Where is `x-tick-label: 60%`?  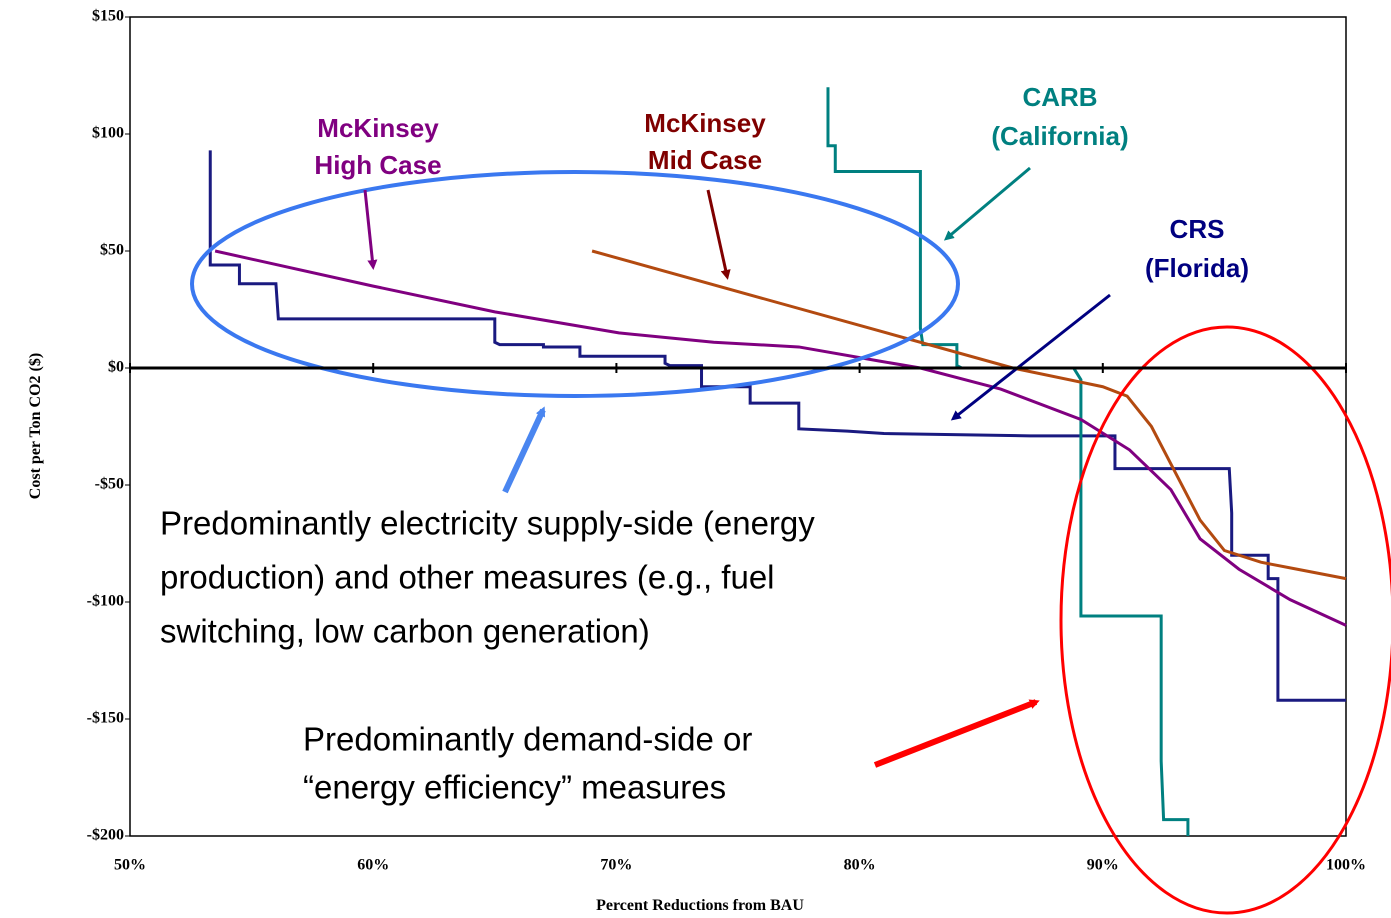
x-tick-label: 60% is located at coordinates (373, 865).